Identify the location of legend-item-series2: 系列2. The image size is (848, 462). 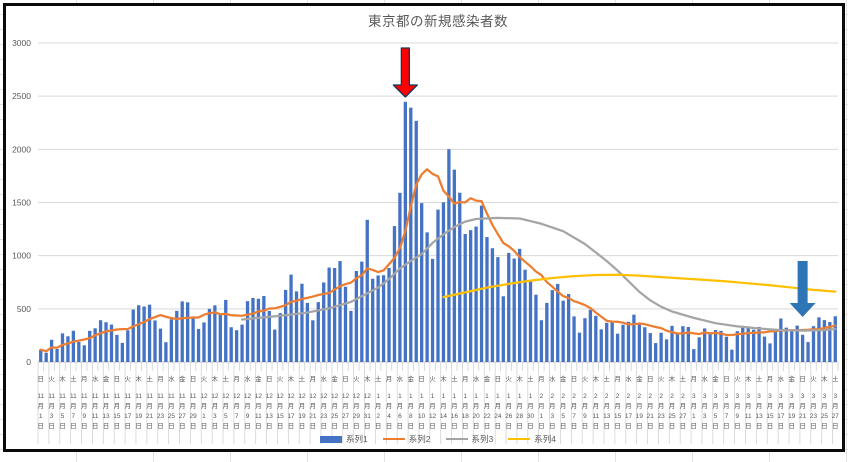
(406, 439).